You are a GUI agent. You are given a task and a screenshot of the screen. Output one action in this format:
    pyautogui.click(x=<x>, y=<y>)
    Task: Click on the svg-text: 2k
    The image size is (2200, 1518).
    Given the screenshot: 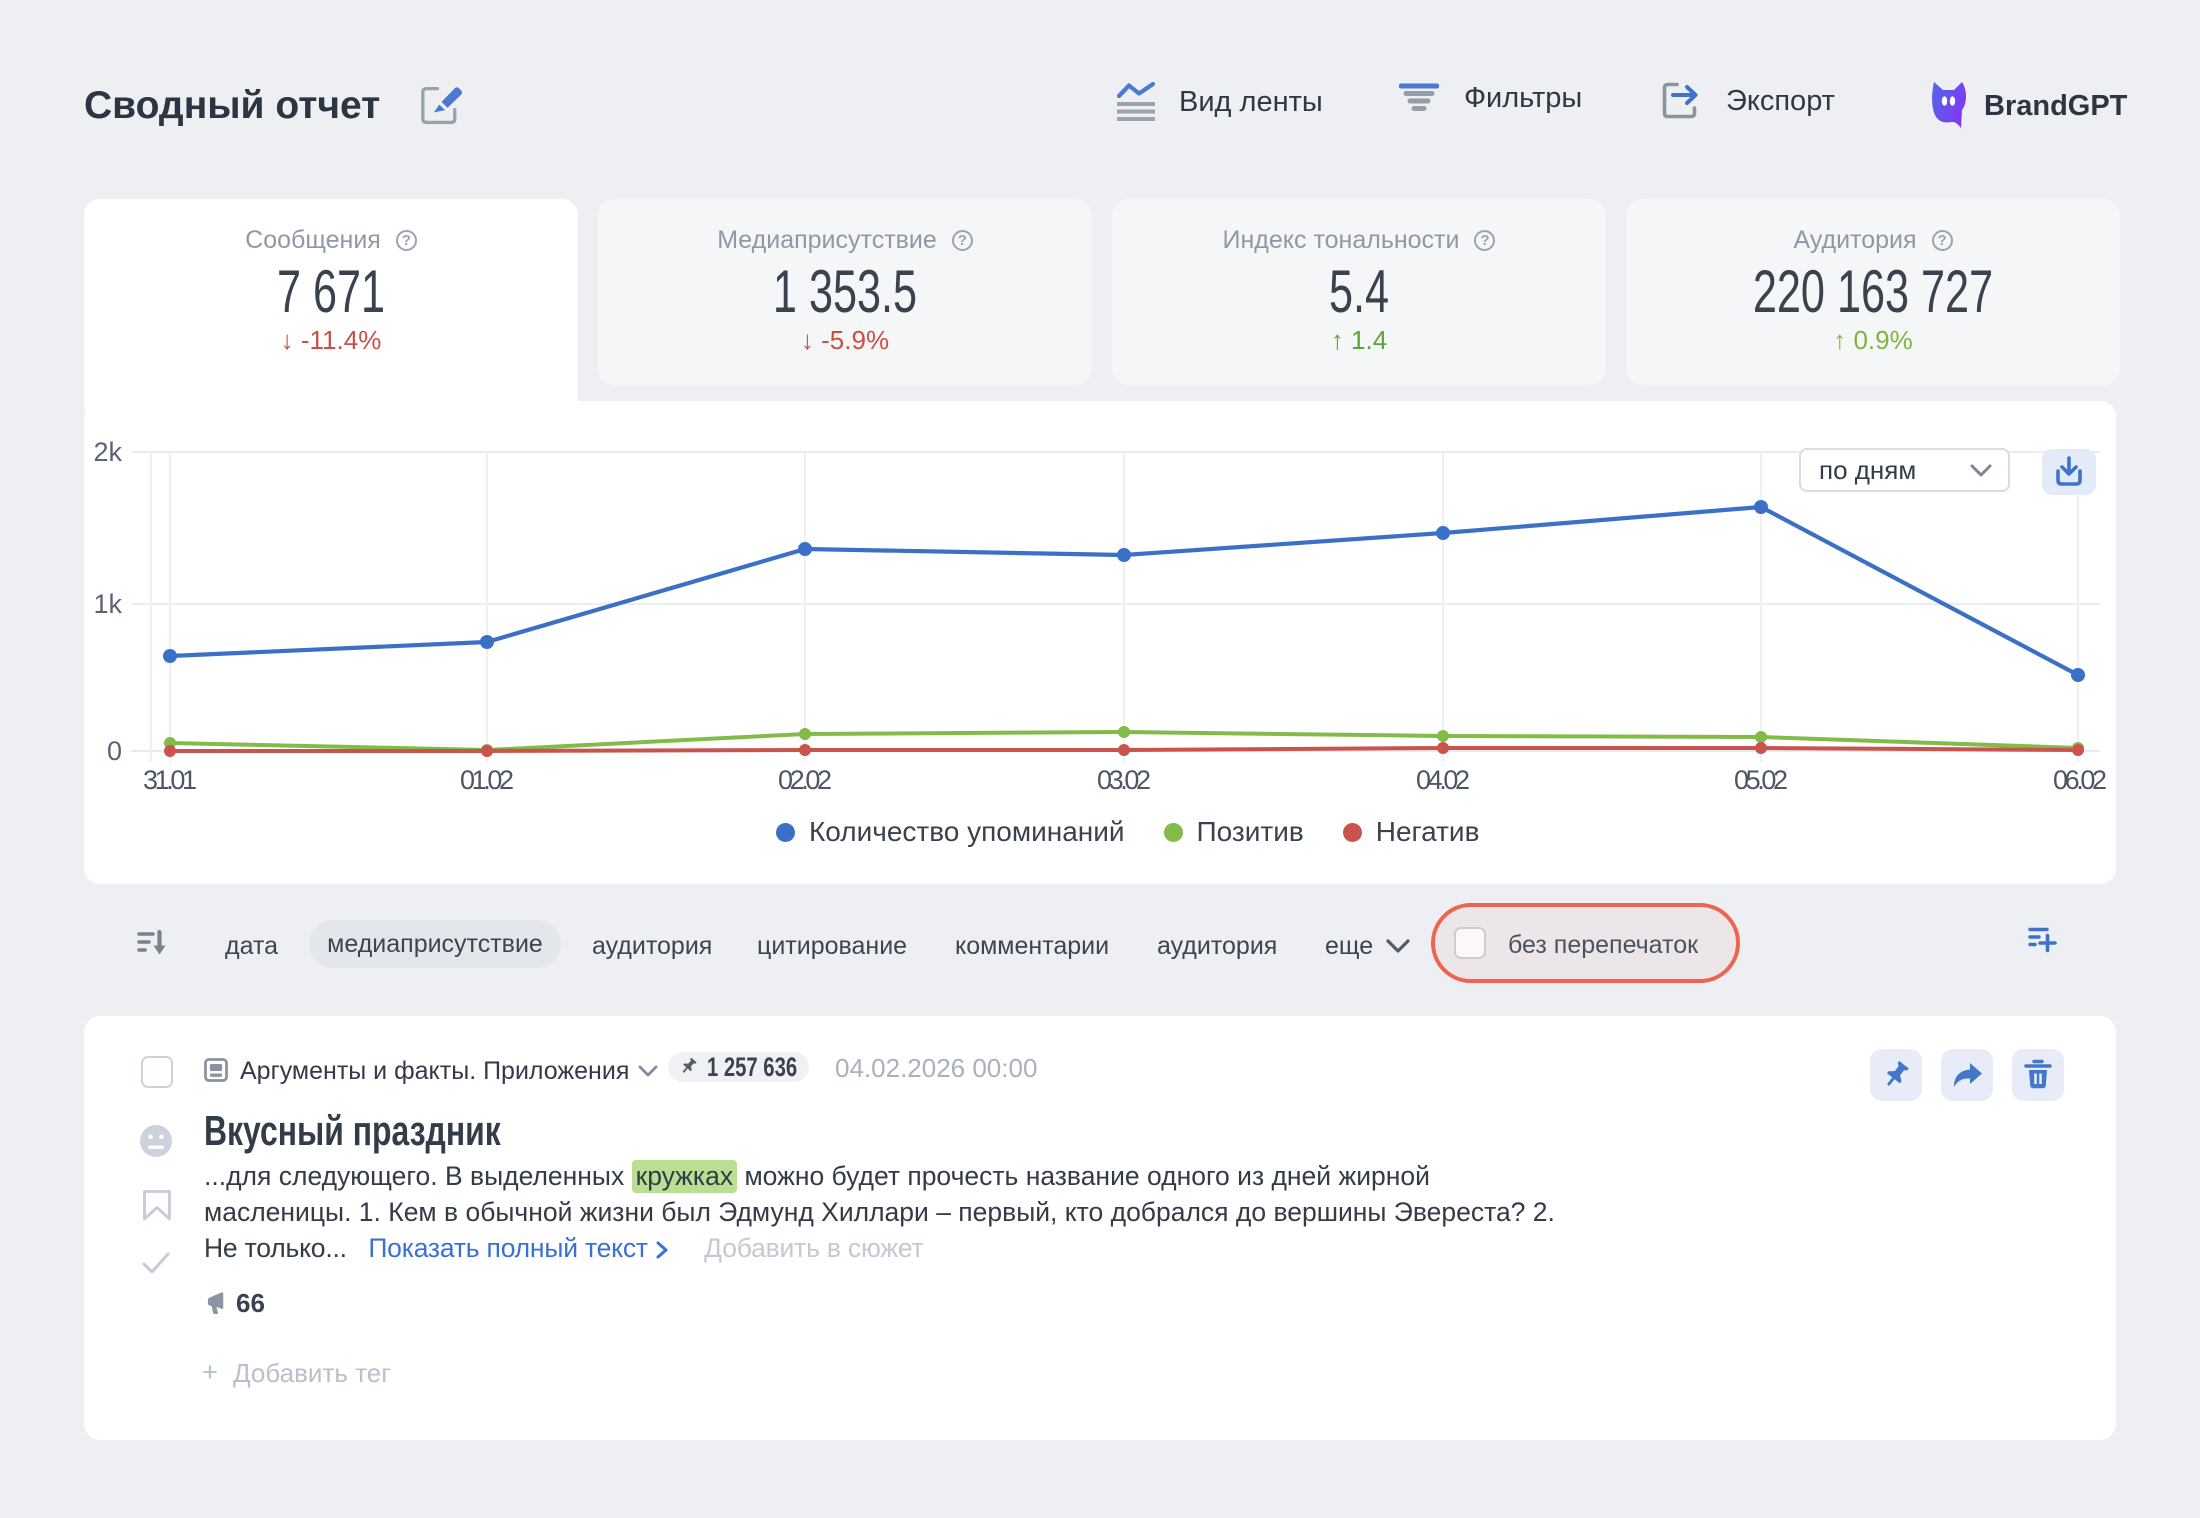 What is the action you would take?
    pyautogui.click(x=107, y=452)
    